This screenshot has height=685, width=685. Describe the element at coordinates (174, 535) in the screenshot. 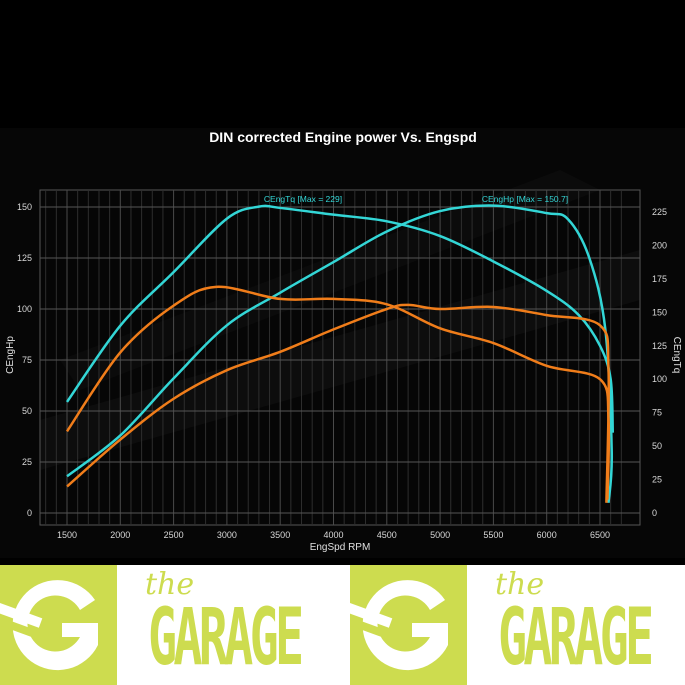

I see `x-tick-label: 2500` at that location.